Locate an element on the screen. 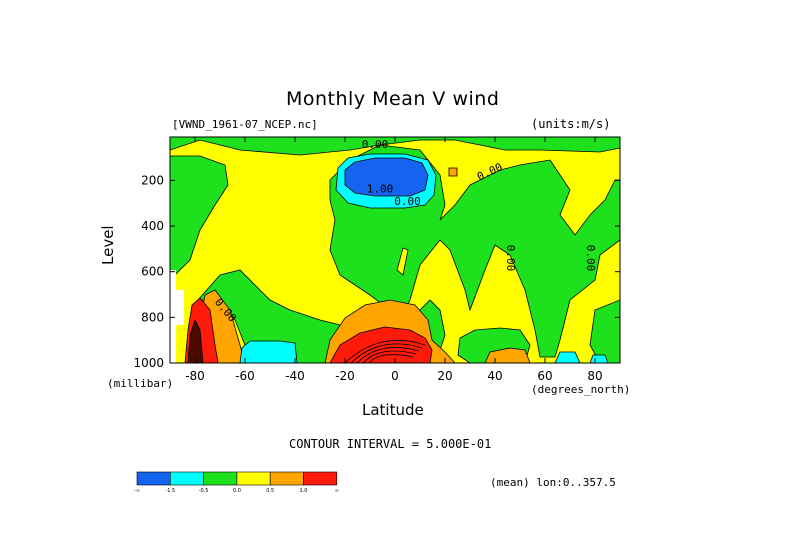  x-tick-label-1: -80 is located at coordinates (195, 376).